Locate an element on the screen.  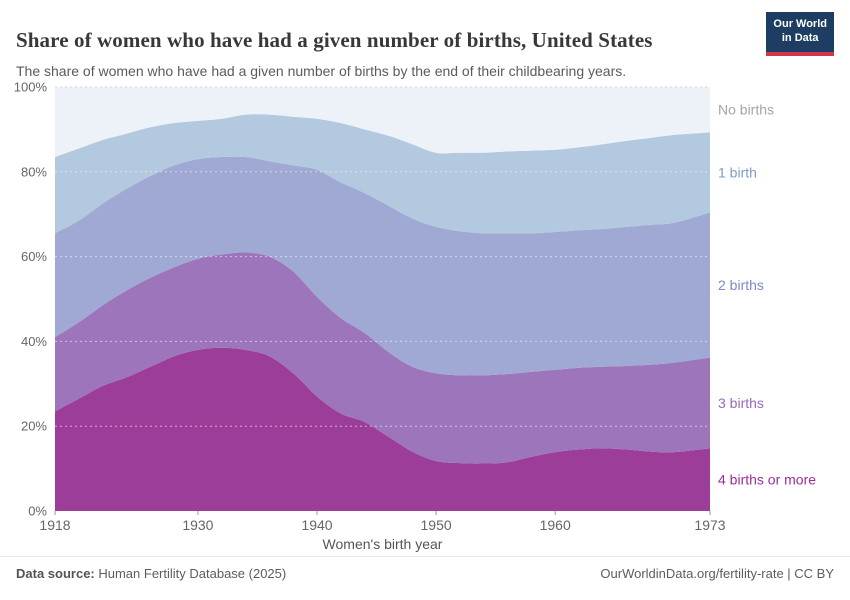
series-label-2-births: 2 births is located at coordinates (741, 285).